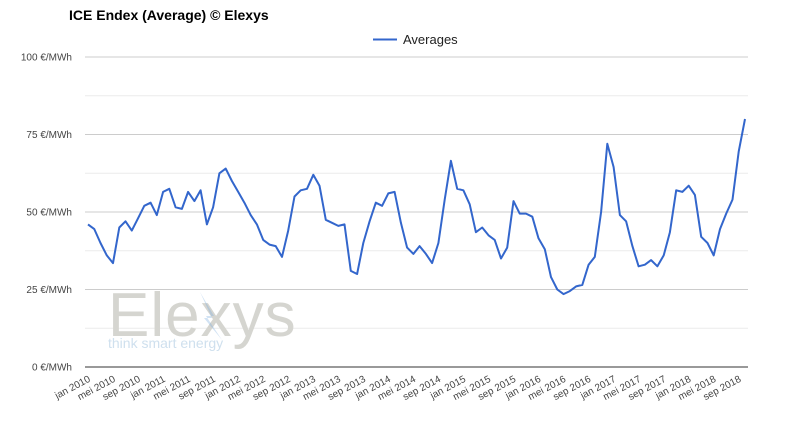  I want to click on y-axis: 0 €/MWh 25 €/MWh 50 €/MWh 75 €/MWh 100 €/MWh, so click(46, 213).